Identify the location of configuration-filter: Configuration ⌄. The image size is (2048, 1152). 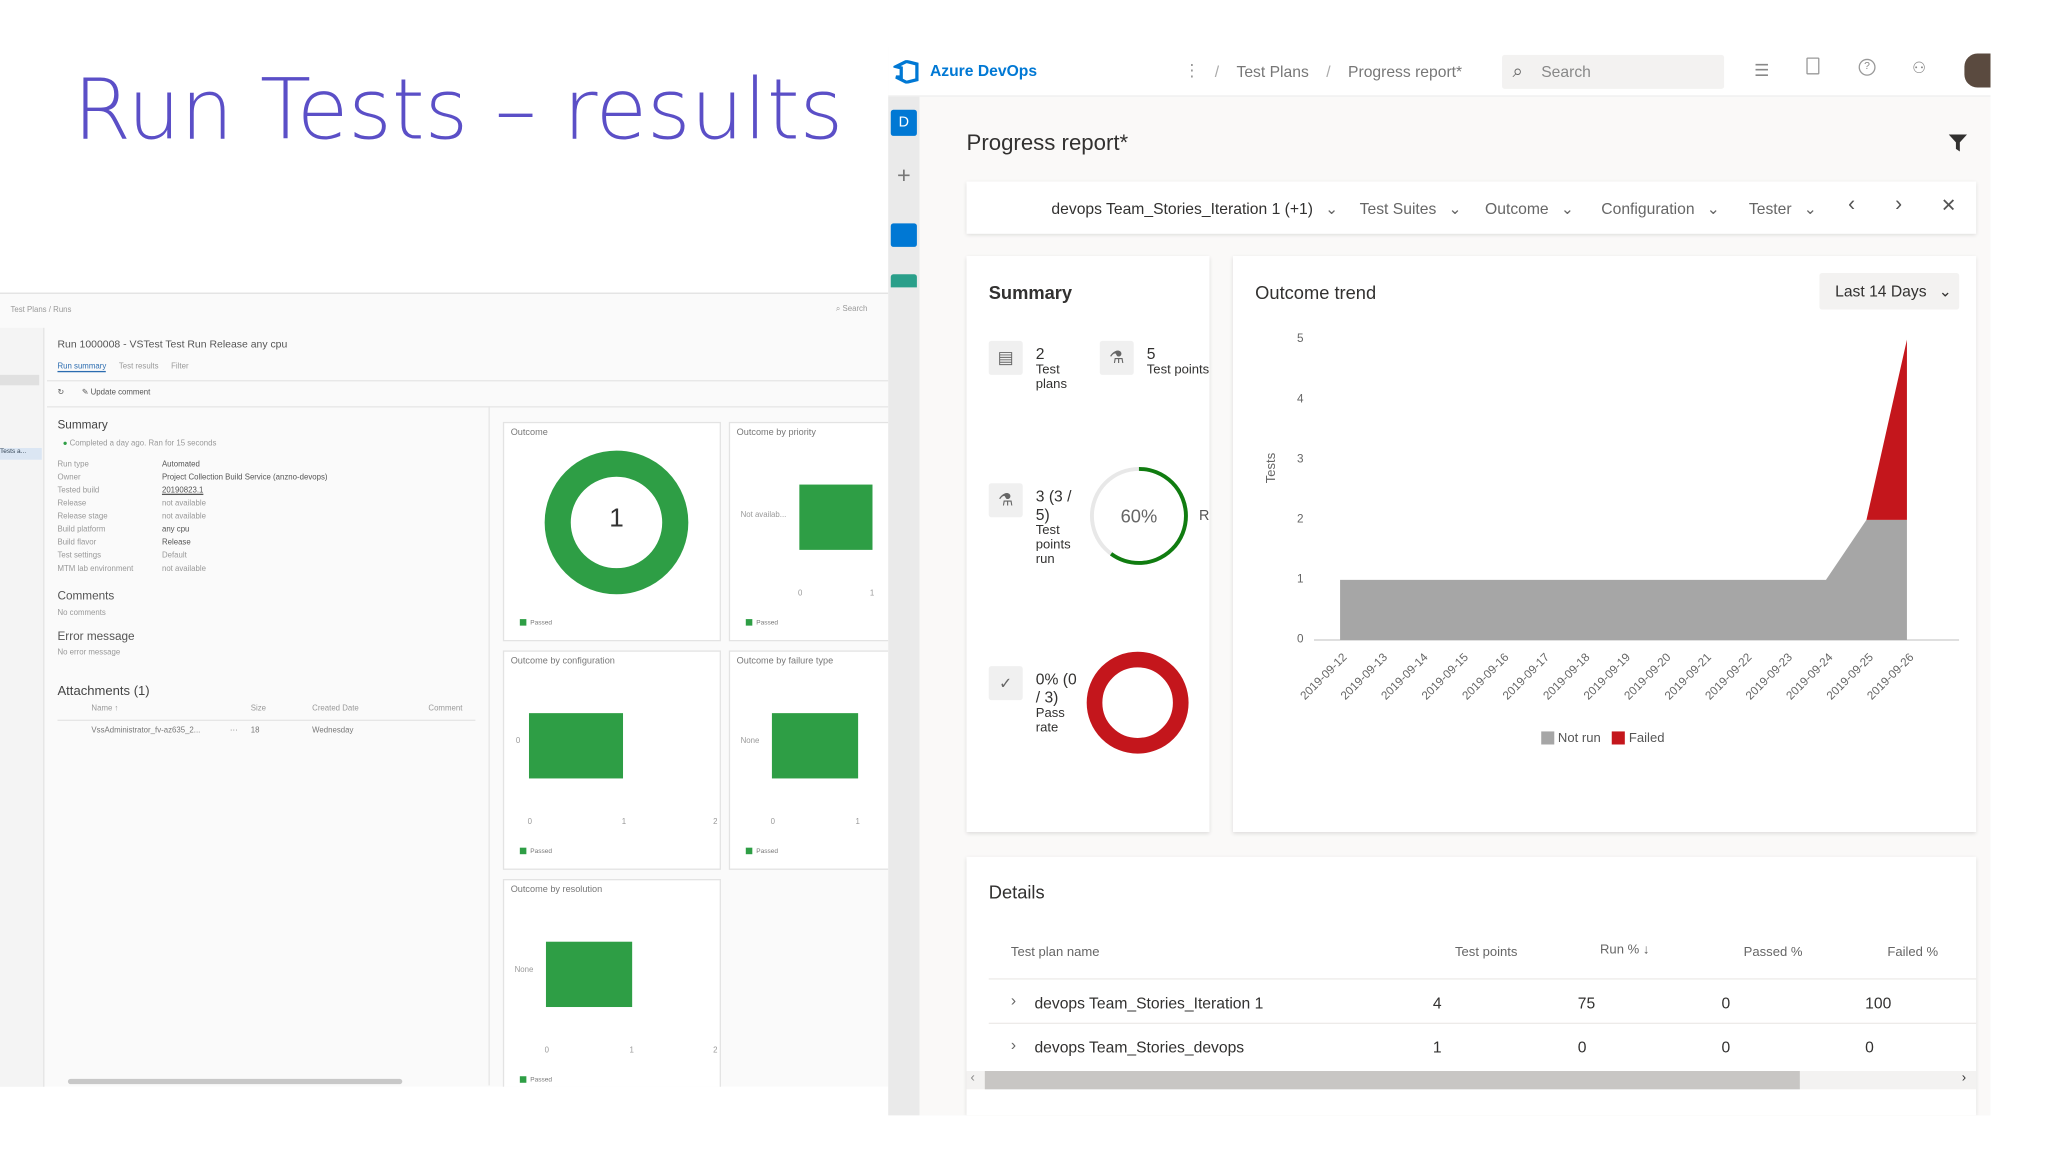
(1660, 209).